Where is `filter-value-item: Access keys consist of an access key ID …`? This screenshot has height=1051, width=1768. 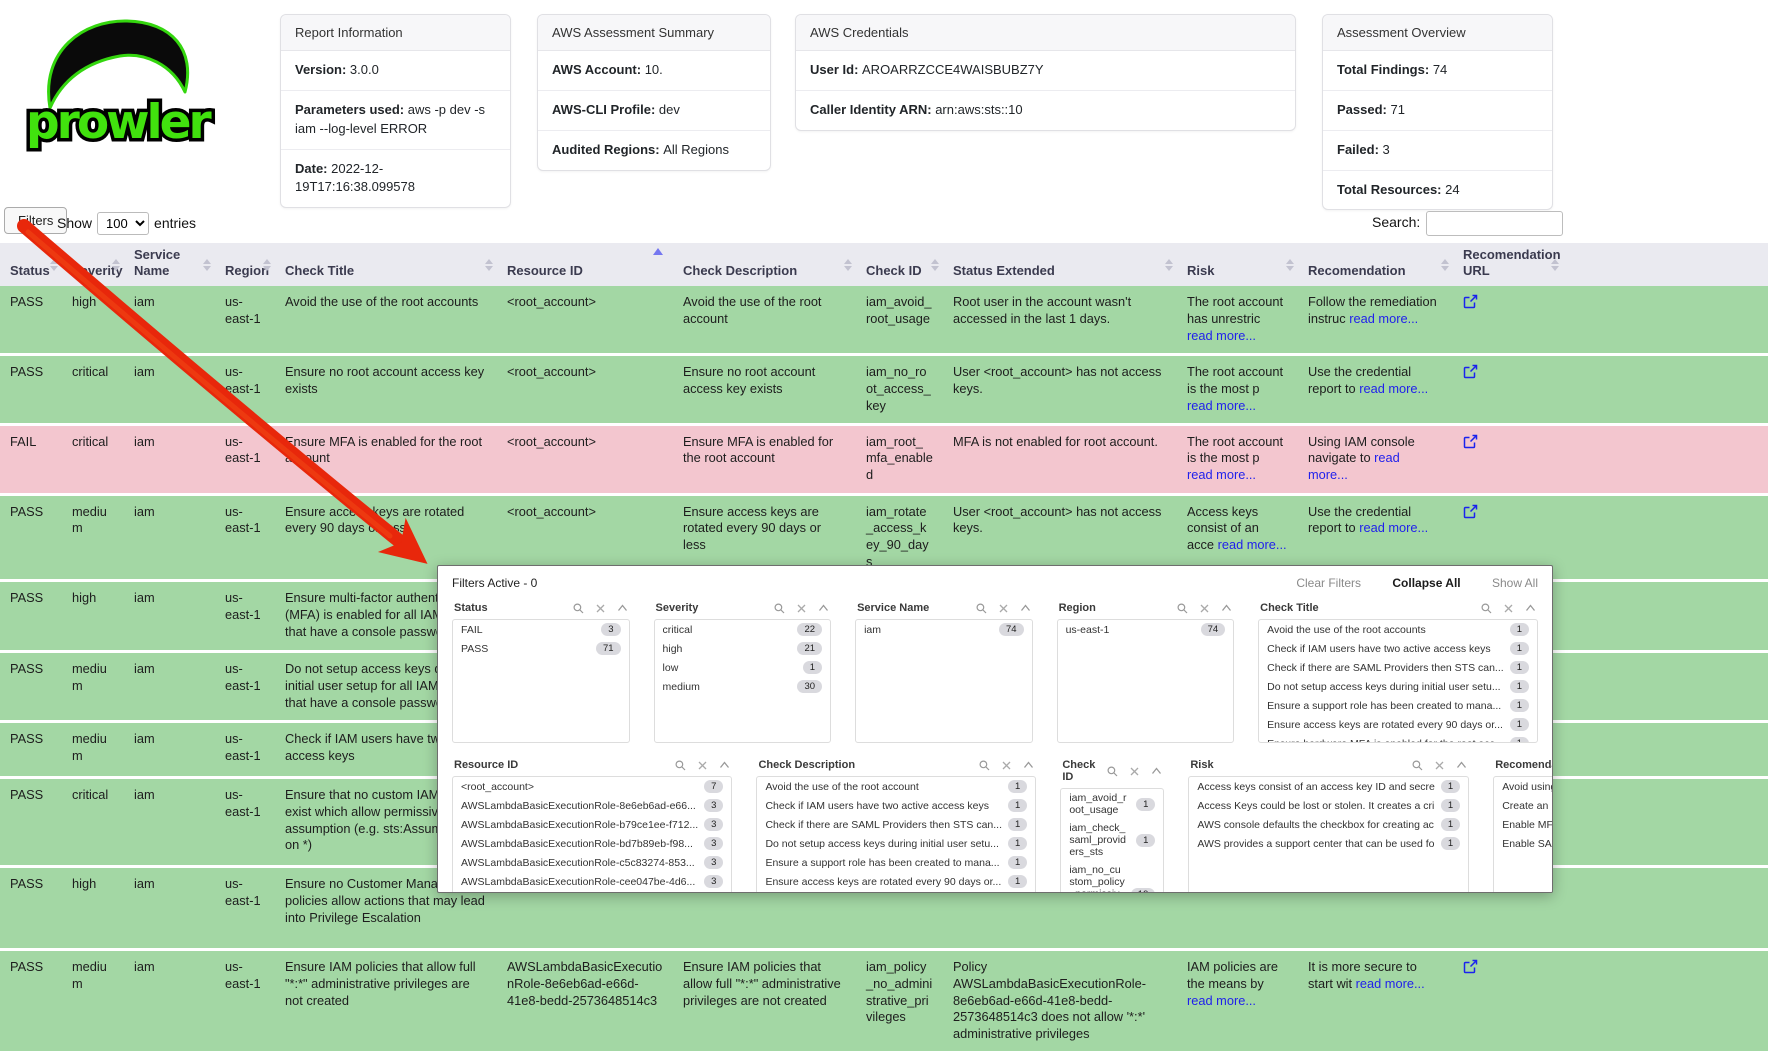 filter-value-item: Access keys consist of an access key ID … is located at coordinates (1328, 786).